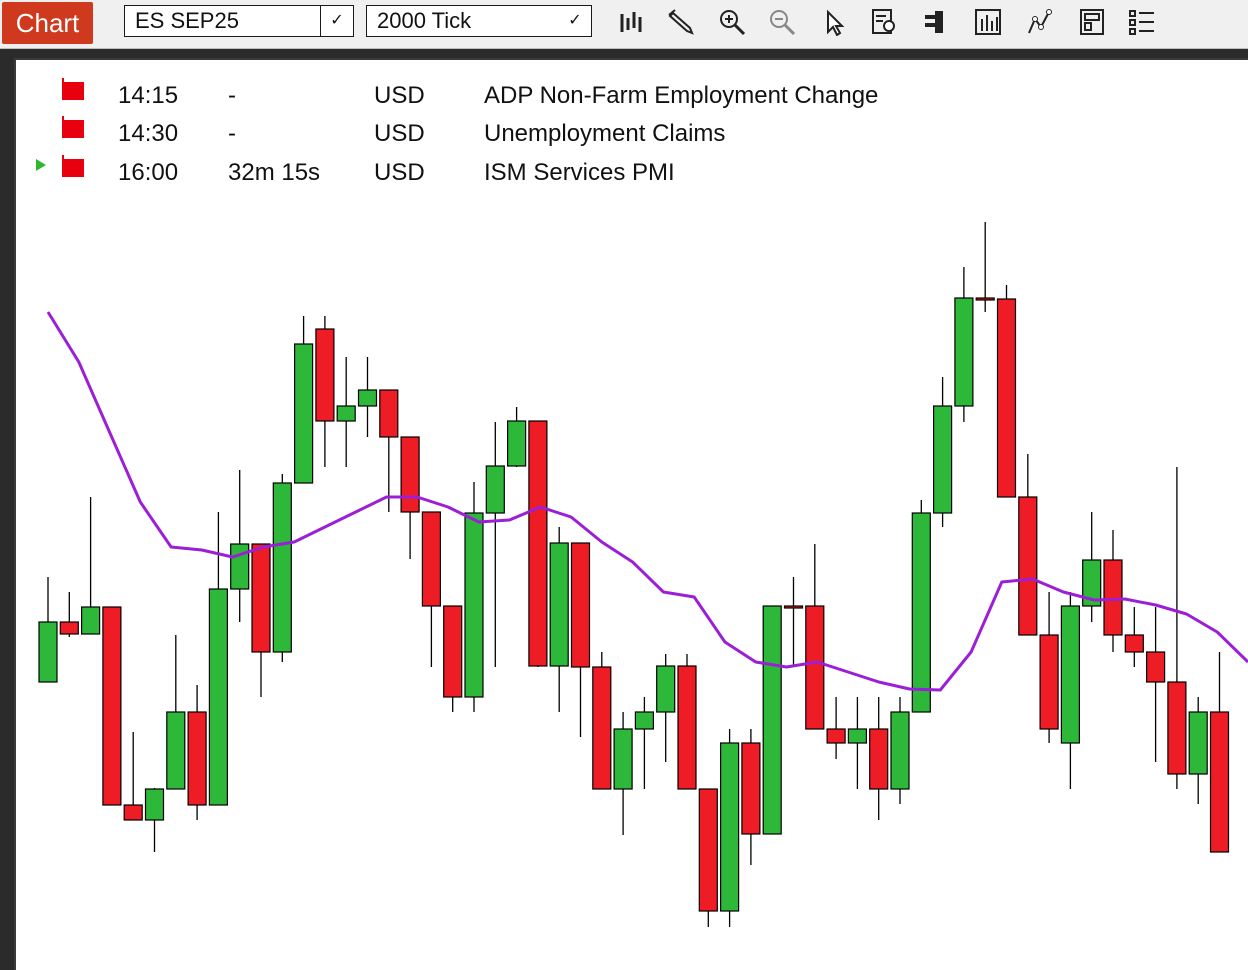  Describe the element at coordinates (630, 22) in the screenshot. I see `bar-type-icon` at that location.